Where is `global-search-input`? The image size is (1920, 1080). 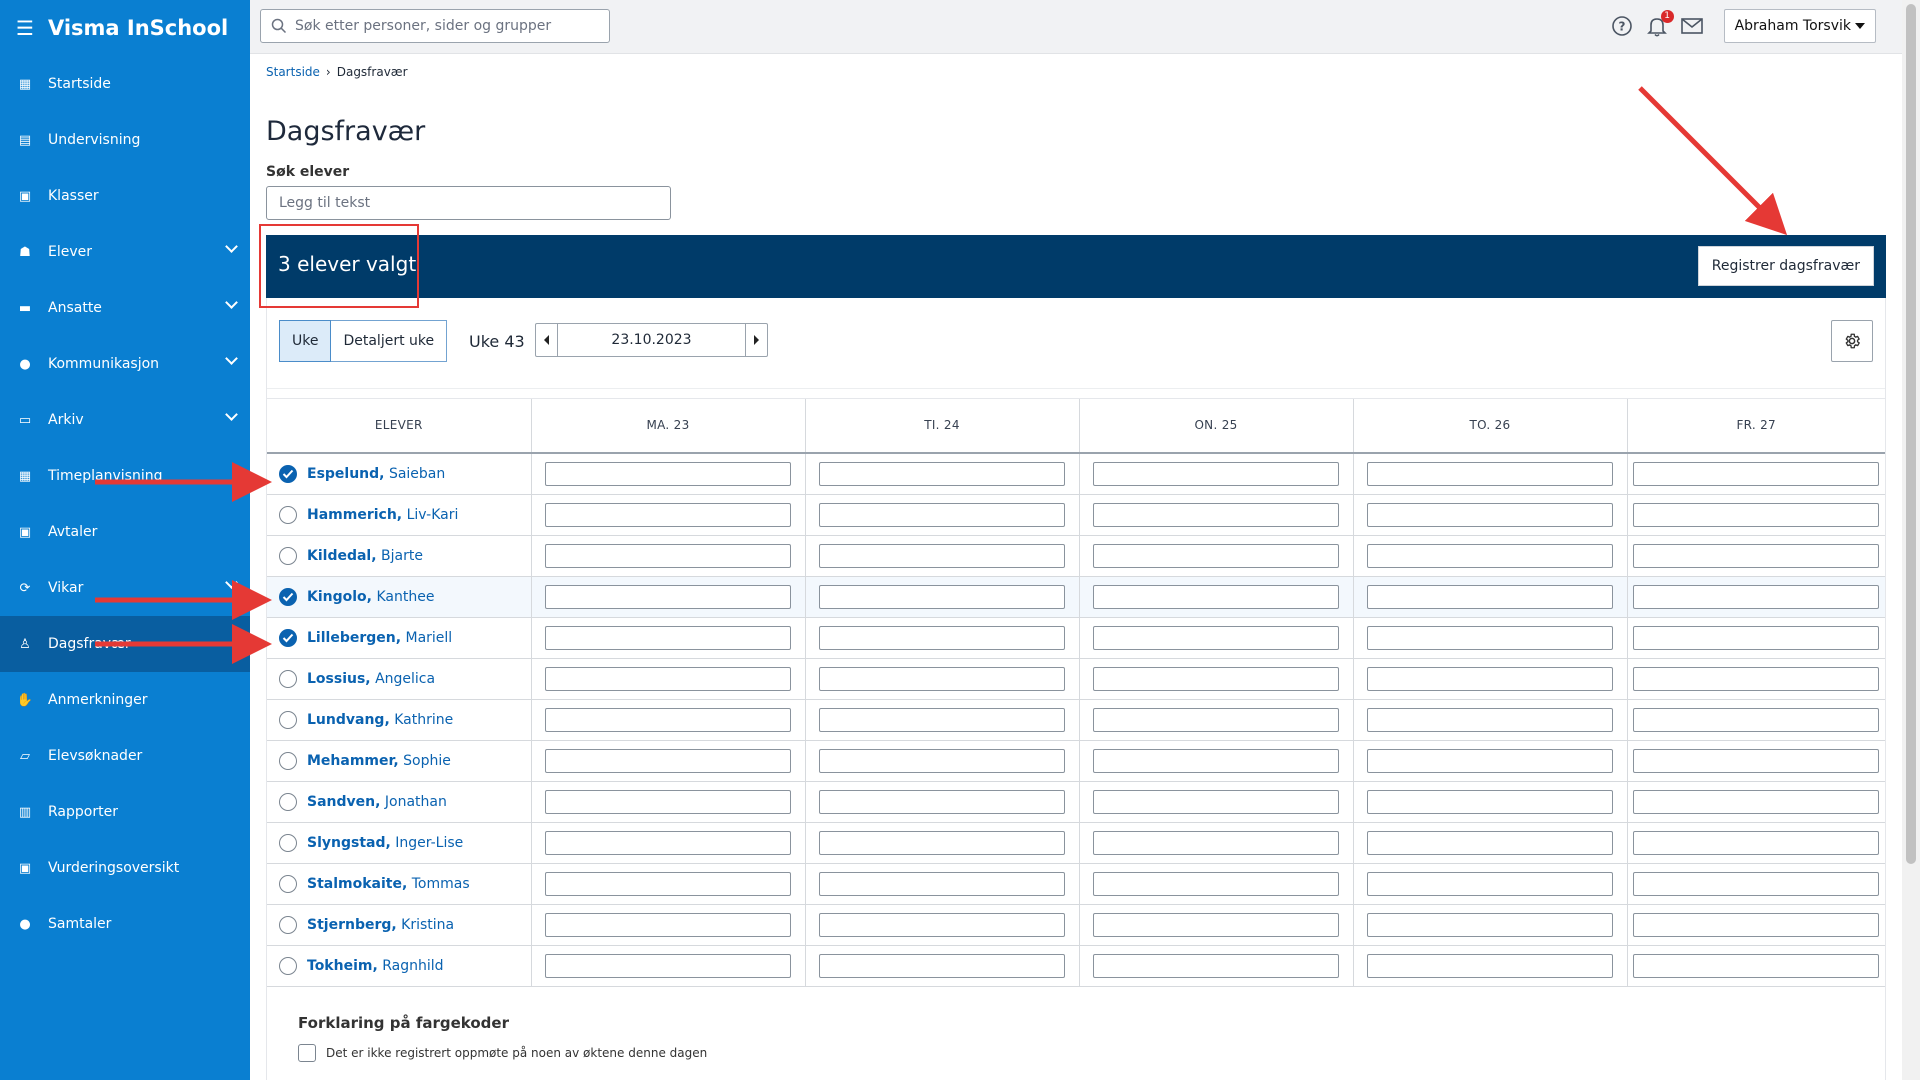 global-search-input is located at coordinates (440, 26).